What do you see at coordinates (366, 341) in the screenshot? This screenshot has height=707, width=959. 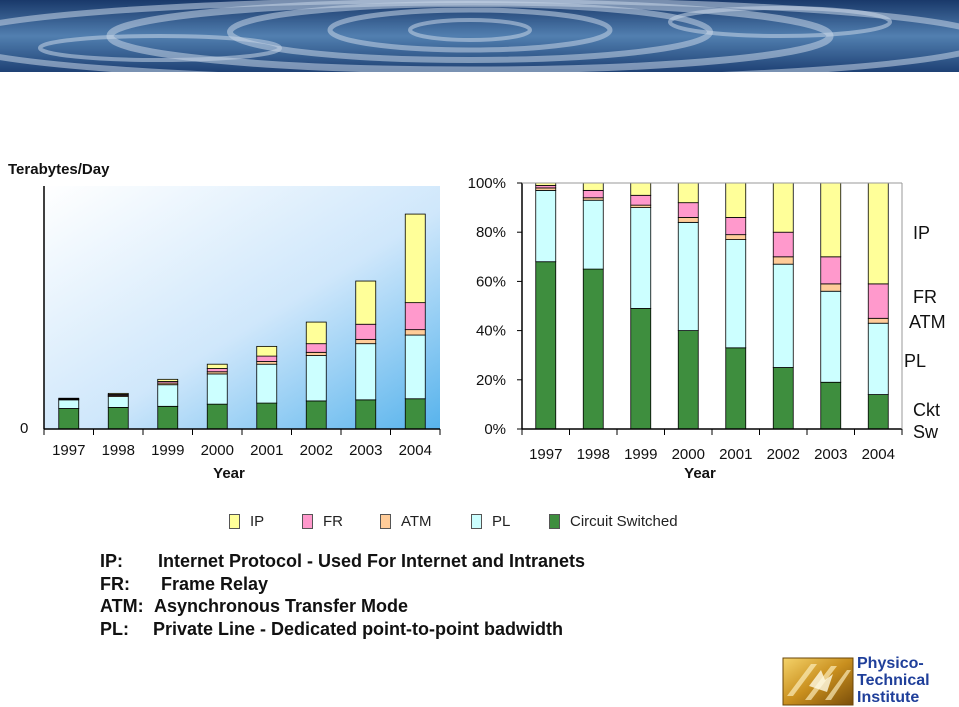 I see `left-bar-atm-2003` at bounding box center [366, 341].